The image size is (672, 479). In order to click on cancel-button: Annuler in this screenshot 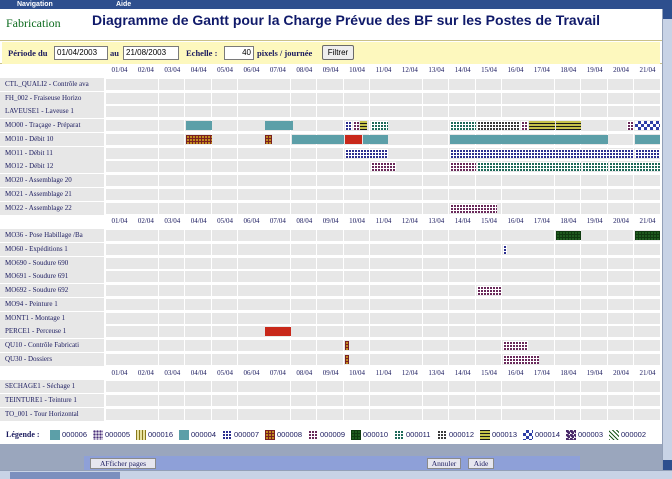, I will do `click(444, 463)`.